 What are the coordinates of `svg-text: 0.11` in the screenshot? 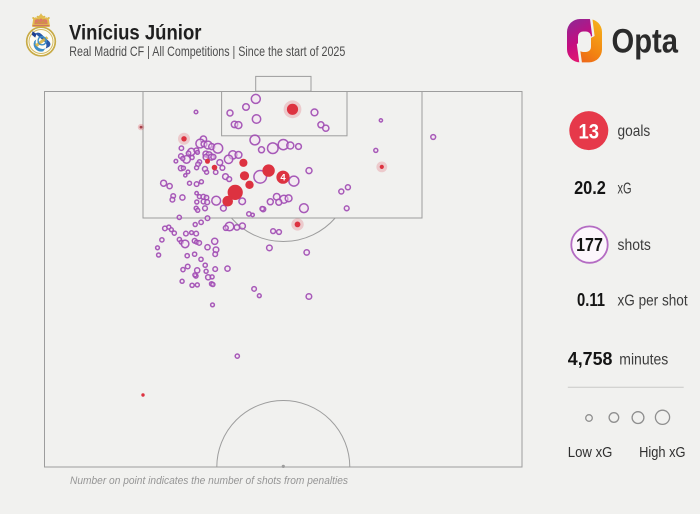 It's located at (591, 299).